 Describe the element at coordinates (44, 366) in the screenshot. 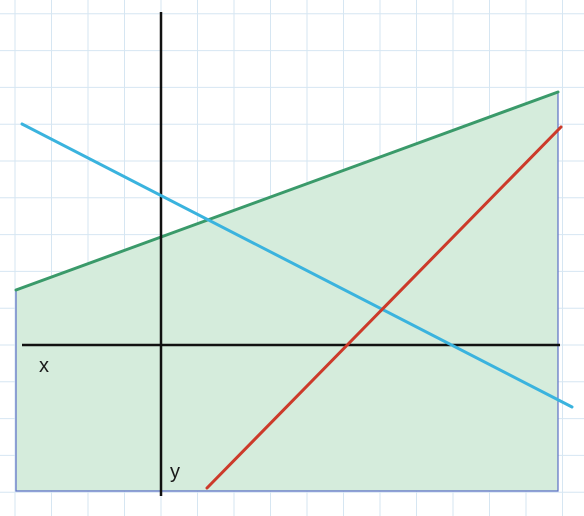

I see `x-axis-label: x` at that location.